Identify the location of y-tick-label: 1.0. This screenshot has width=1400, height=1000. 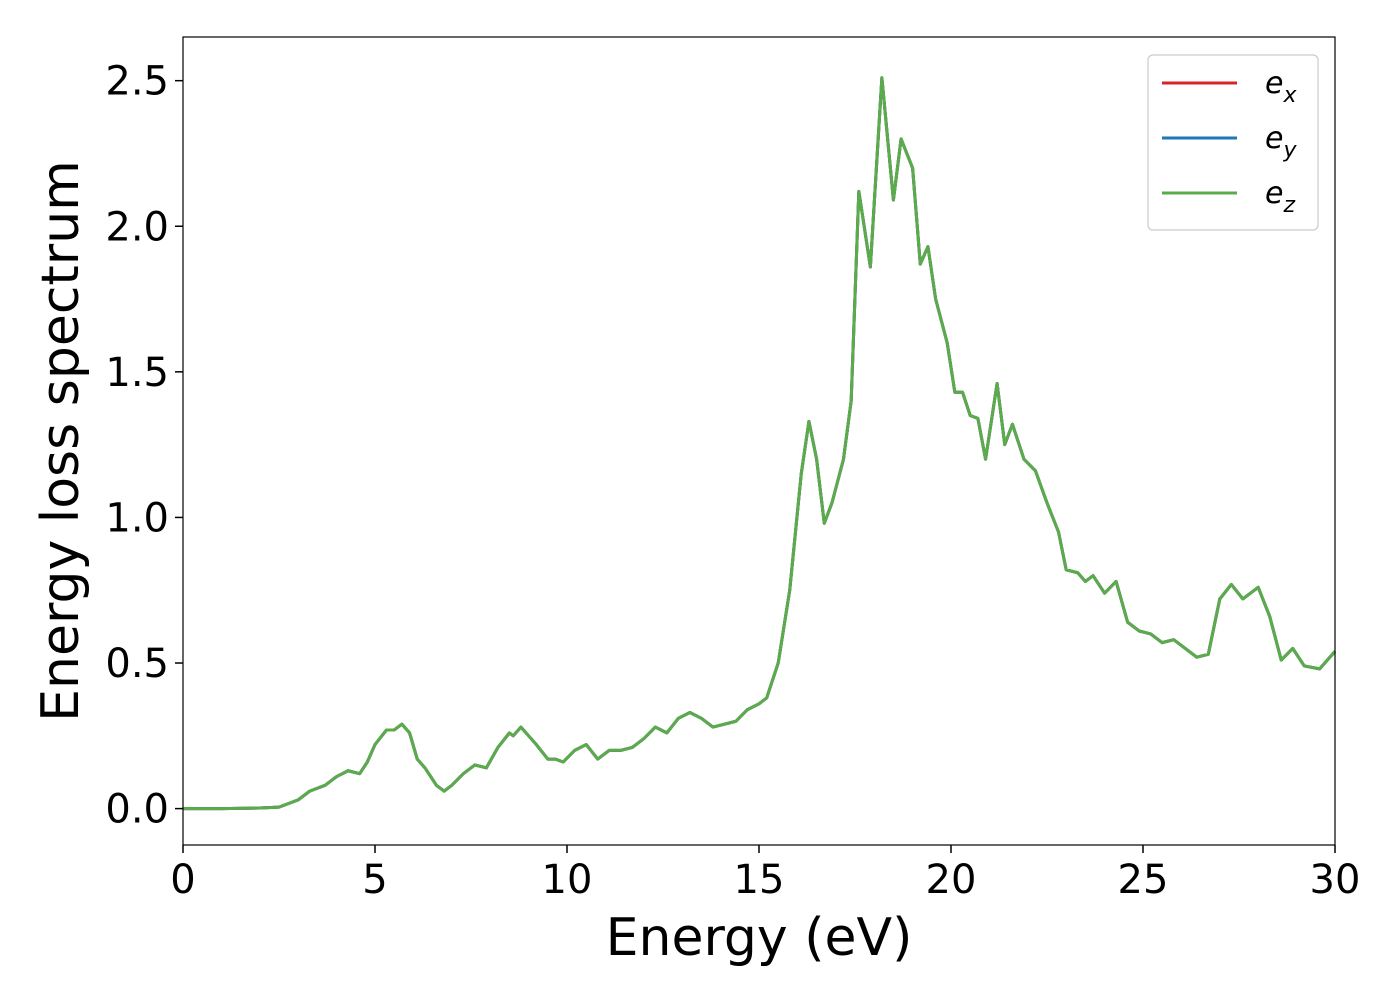
(137, 518).